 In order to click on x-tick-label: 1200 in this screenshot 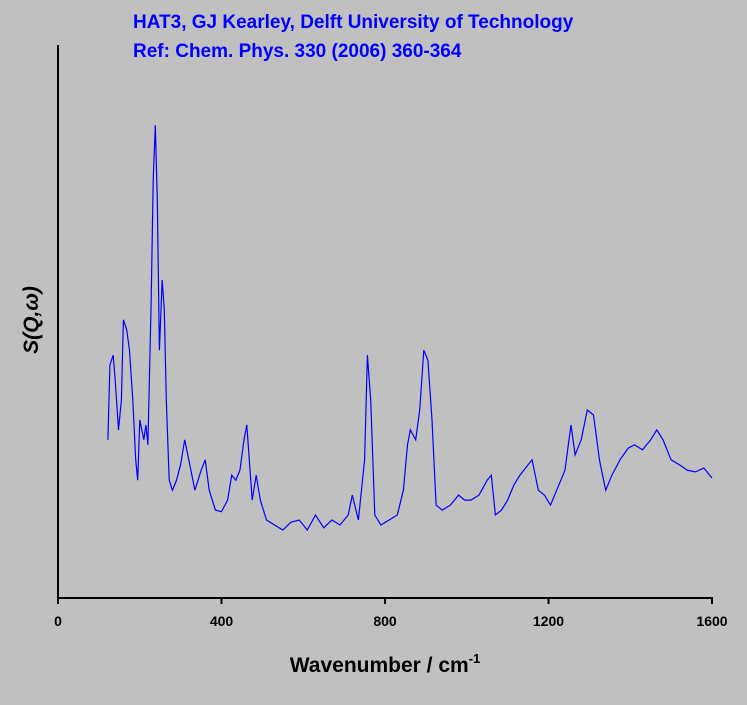, I will do `click(548, 621)`.